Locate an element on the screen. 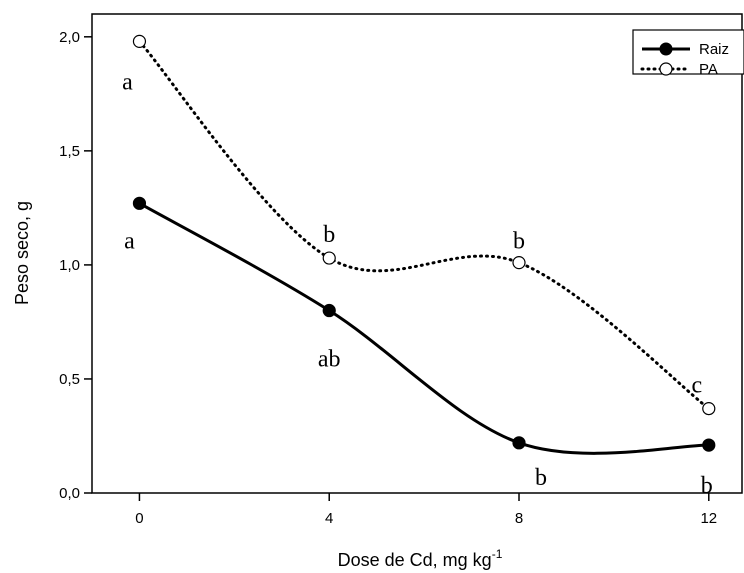  x-tick-label-0: 0 is located at coordinates (139, 518).